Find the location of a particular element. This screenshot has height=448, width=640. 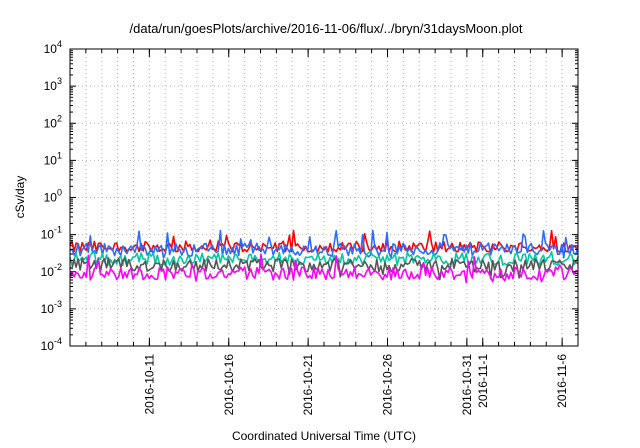

x-tick-label: 2016-10-26 is located at coordinates (388, 385).